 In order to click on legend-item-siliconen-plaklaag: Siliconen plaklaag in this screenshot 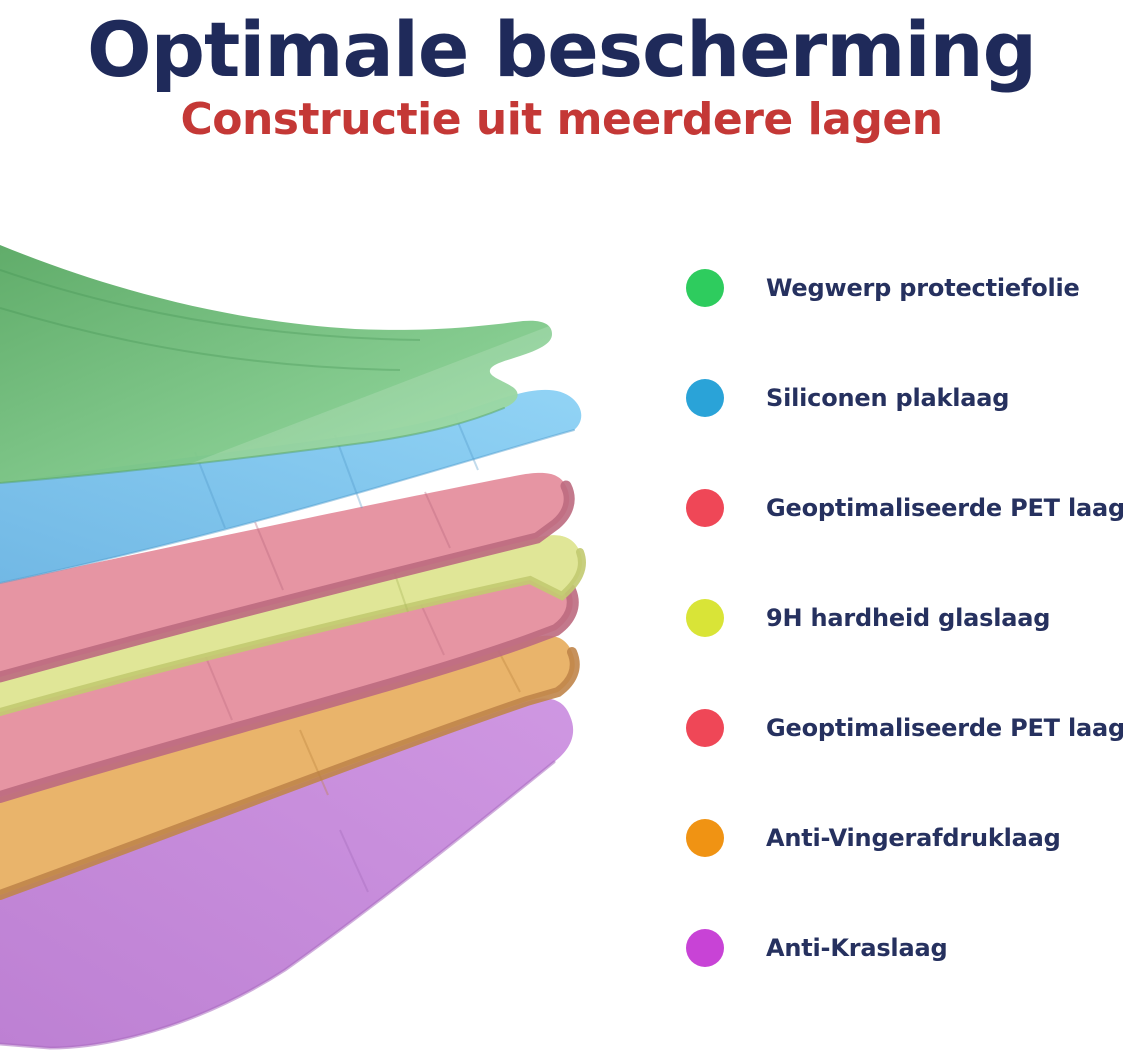, I will do `click(904, 398)`.